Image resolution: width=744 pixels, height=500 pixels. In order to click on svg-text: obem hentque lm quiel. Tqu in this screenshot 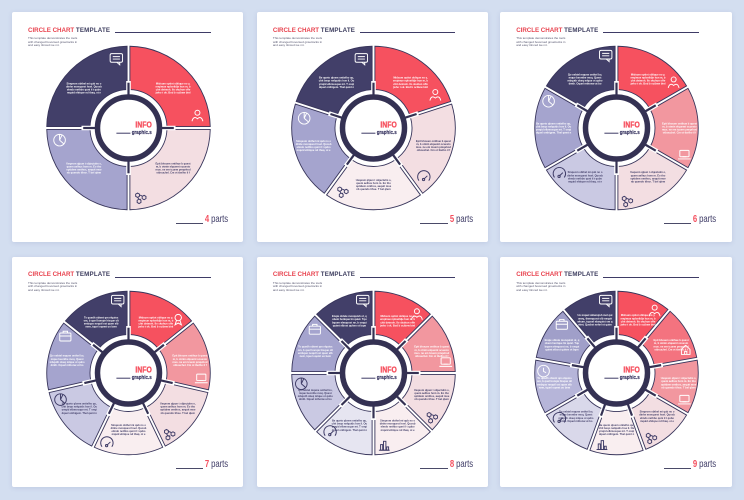, I will do `click(349, 319)`.